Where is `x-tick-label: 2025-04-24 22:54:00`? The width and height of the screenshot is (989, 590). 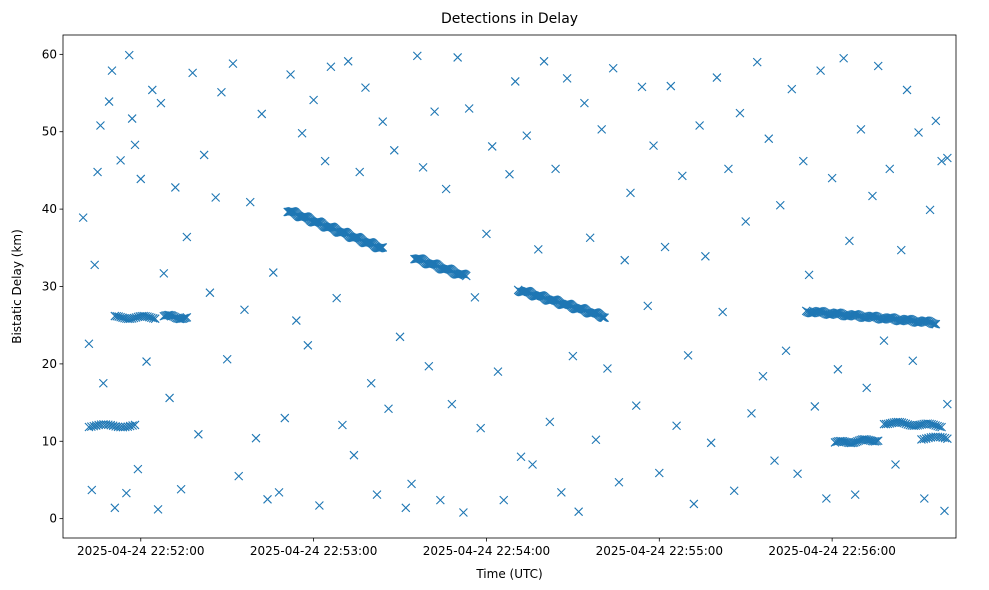 x-tick-label: 2025-04-24 22:54:00 is located at coordinates (486, 551).